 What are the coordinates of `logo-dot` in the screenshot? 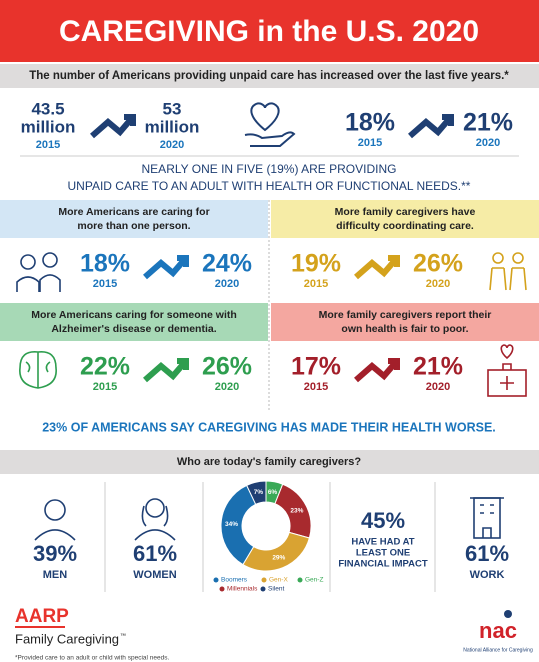 It's located at (508, 614).